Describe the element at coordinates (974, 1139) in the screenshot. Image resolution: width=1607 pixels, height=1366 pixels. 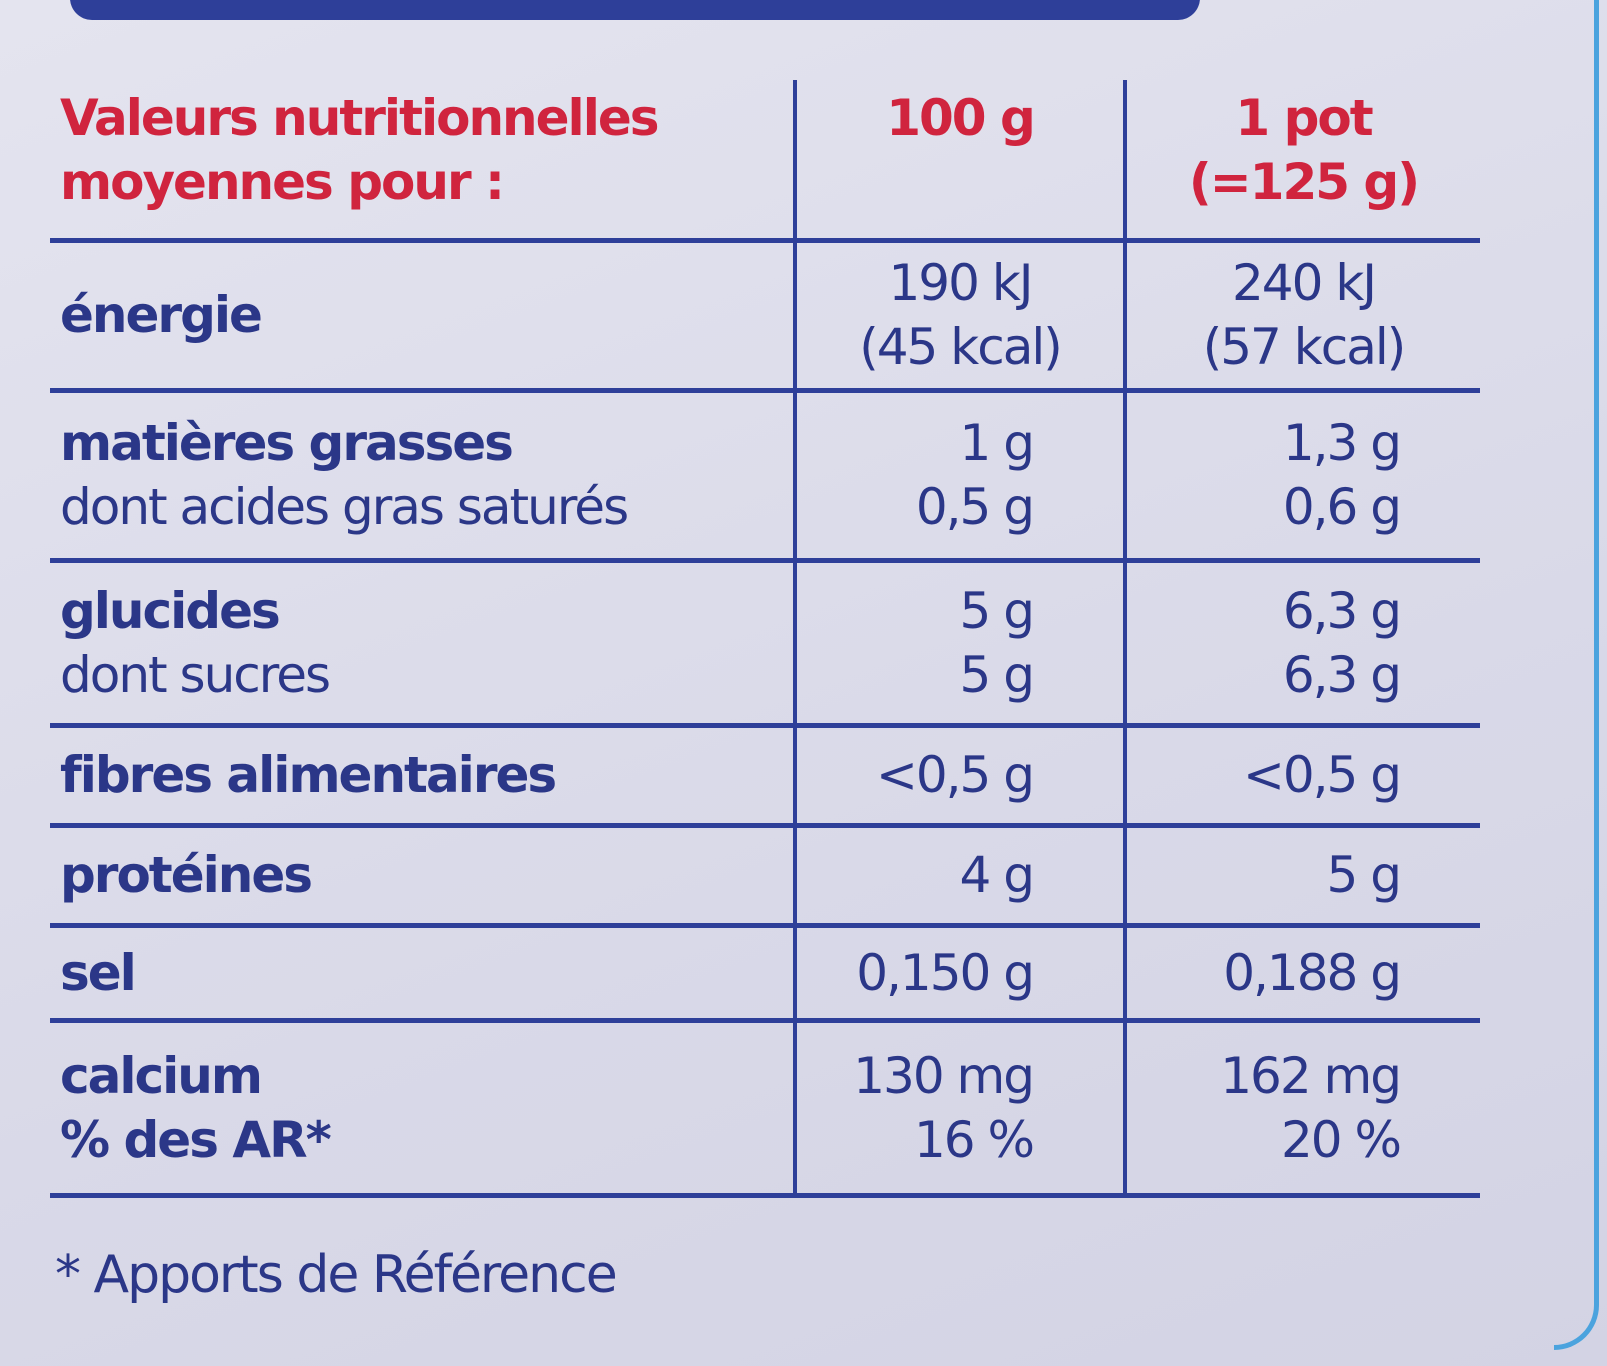
I see `text: 16 %` at that location.